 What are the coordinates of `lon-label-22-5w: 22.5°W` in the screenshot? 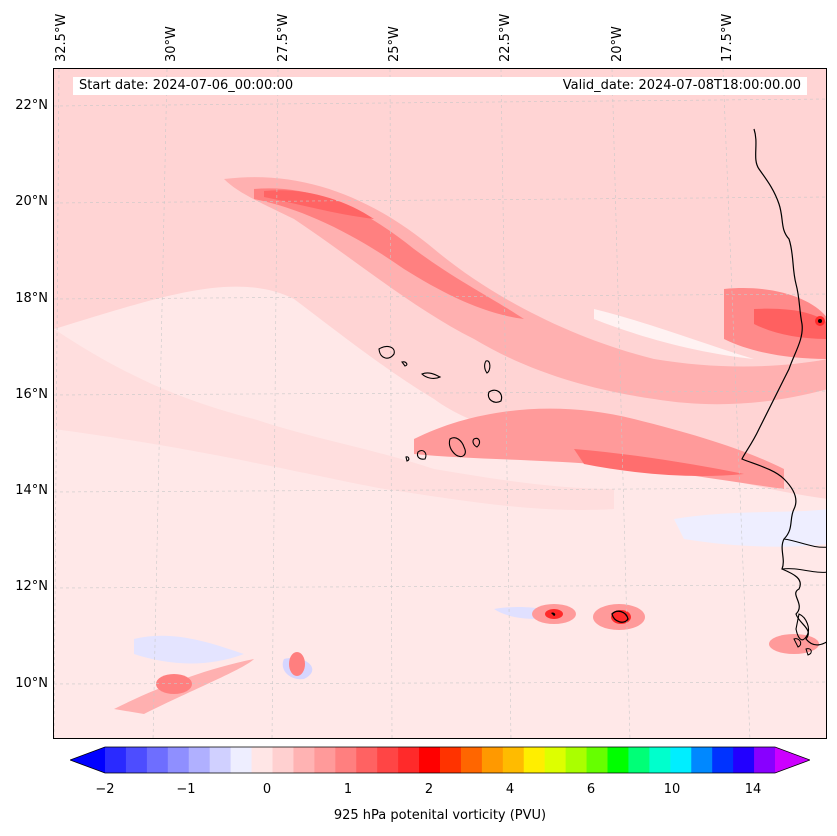 It's located at (505, 37).